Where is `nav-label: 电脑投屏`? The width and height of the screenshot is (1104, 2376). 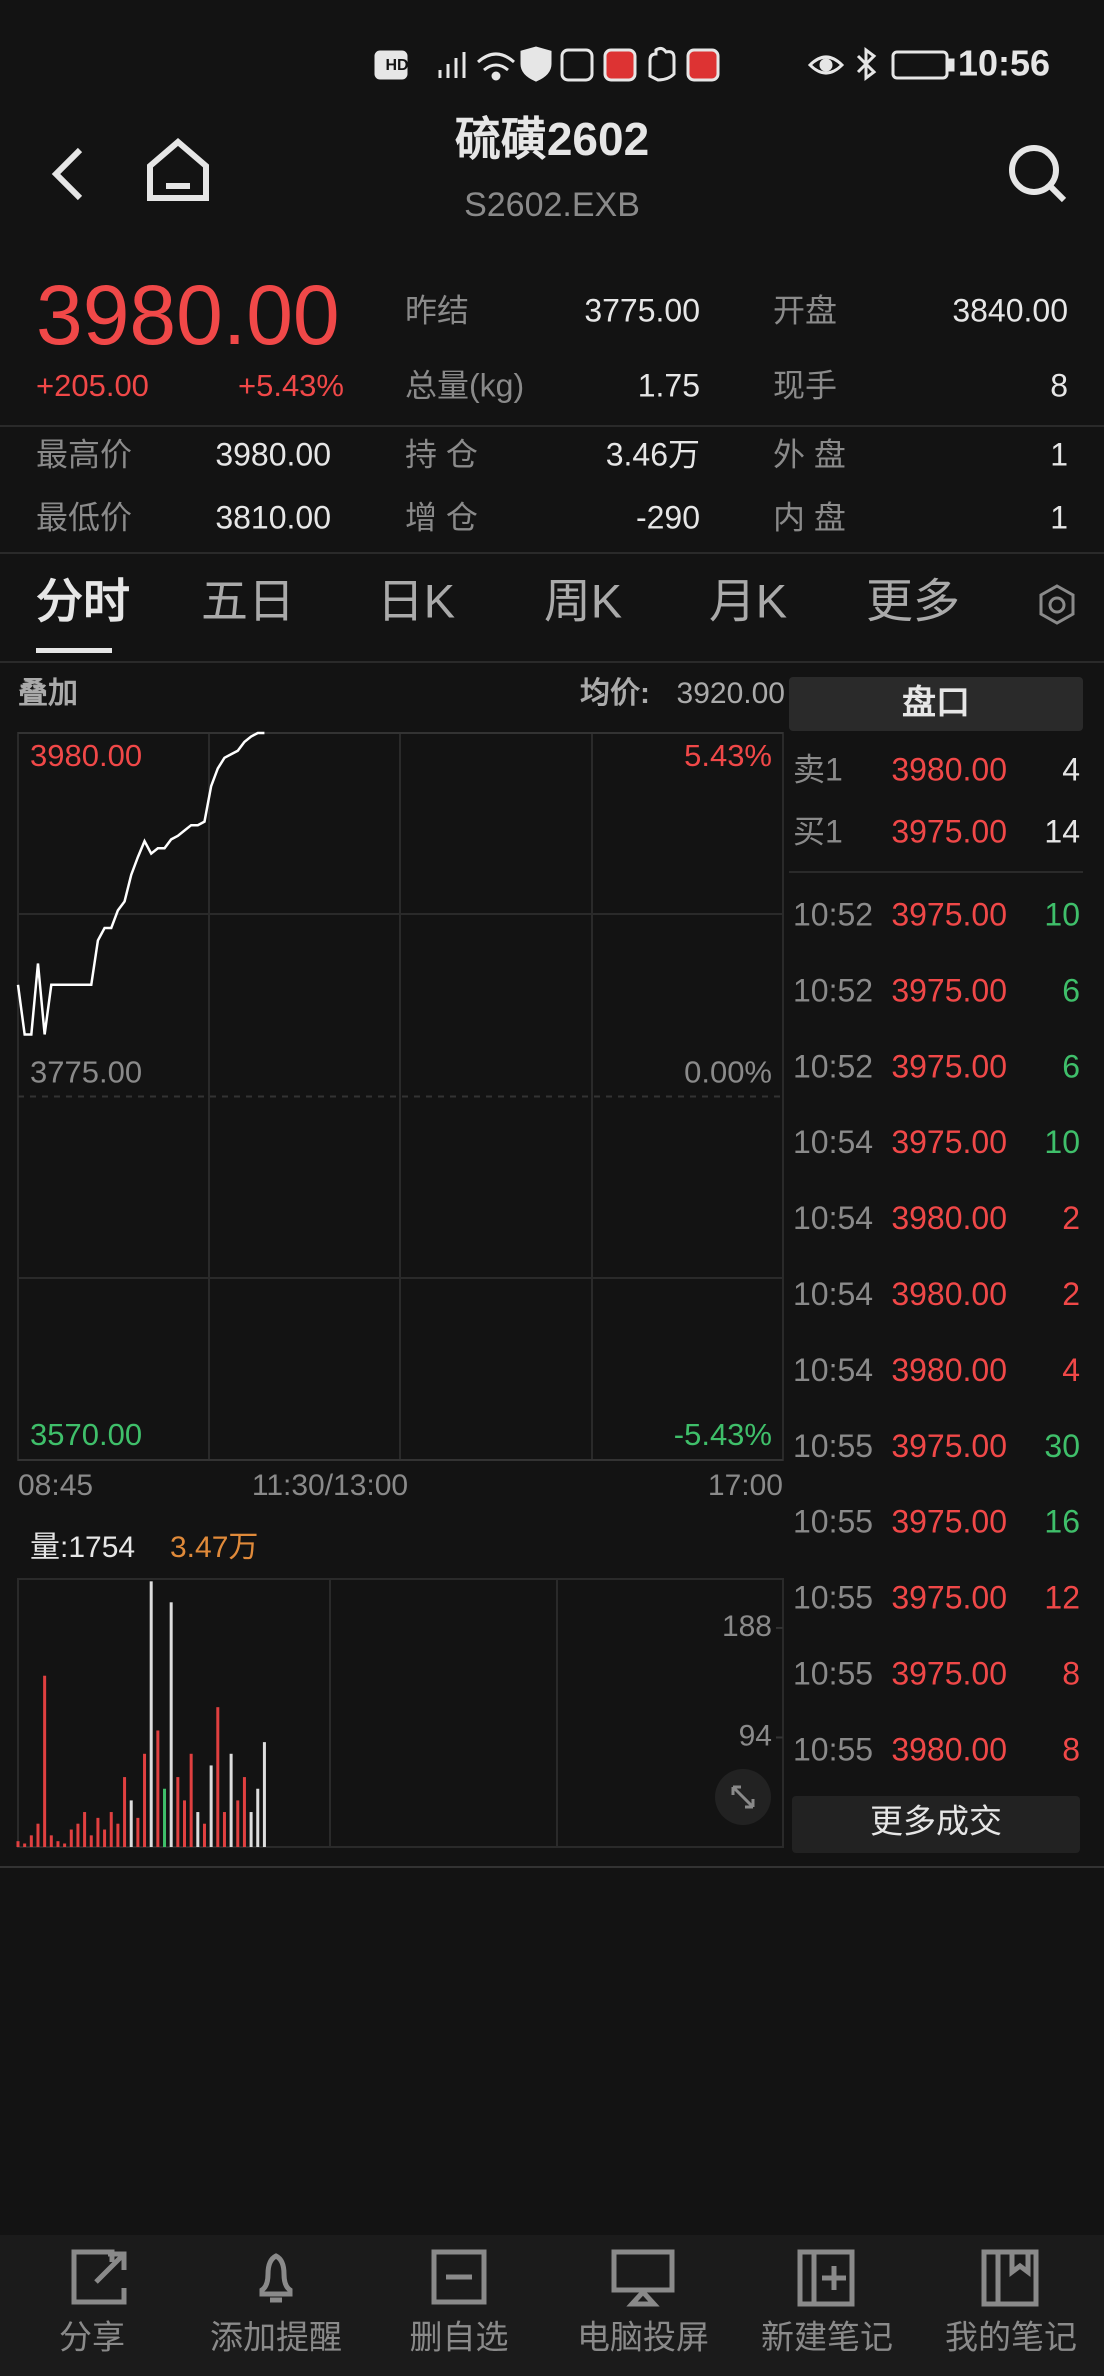
nav-label: 电脑投屏 is located at coordinates (643, 2337).